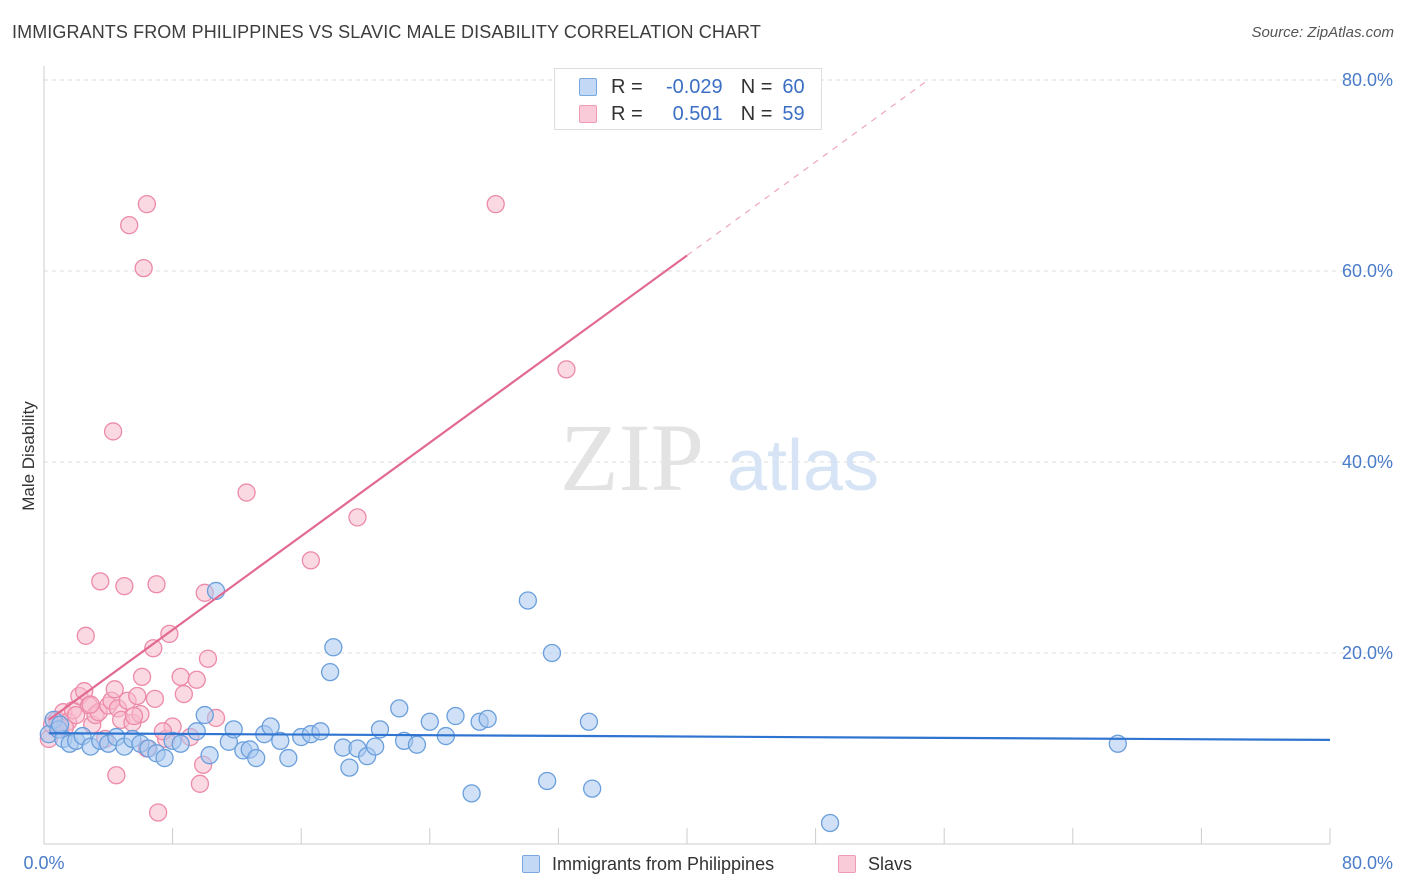 The width and height of the screenshot is (1406, 892). Describe the element at coordinates (1367, 863) in the screenshot. I see `x-tick-label: 80.0%` at that location.